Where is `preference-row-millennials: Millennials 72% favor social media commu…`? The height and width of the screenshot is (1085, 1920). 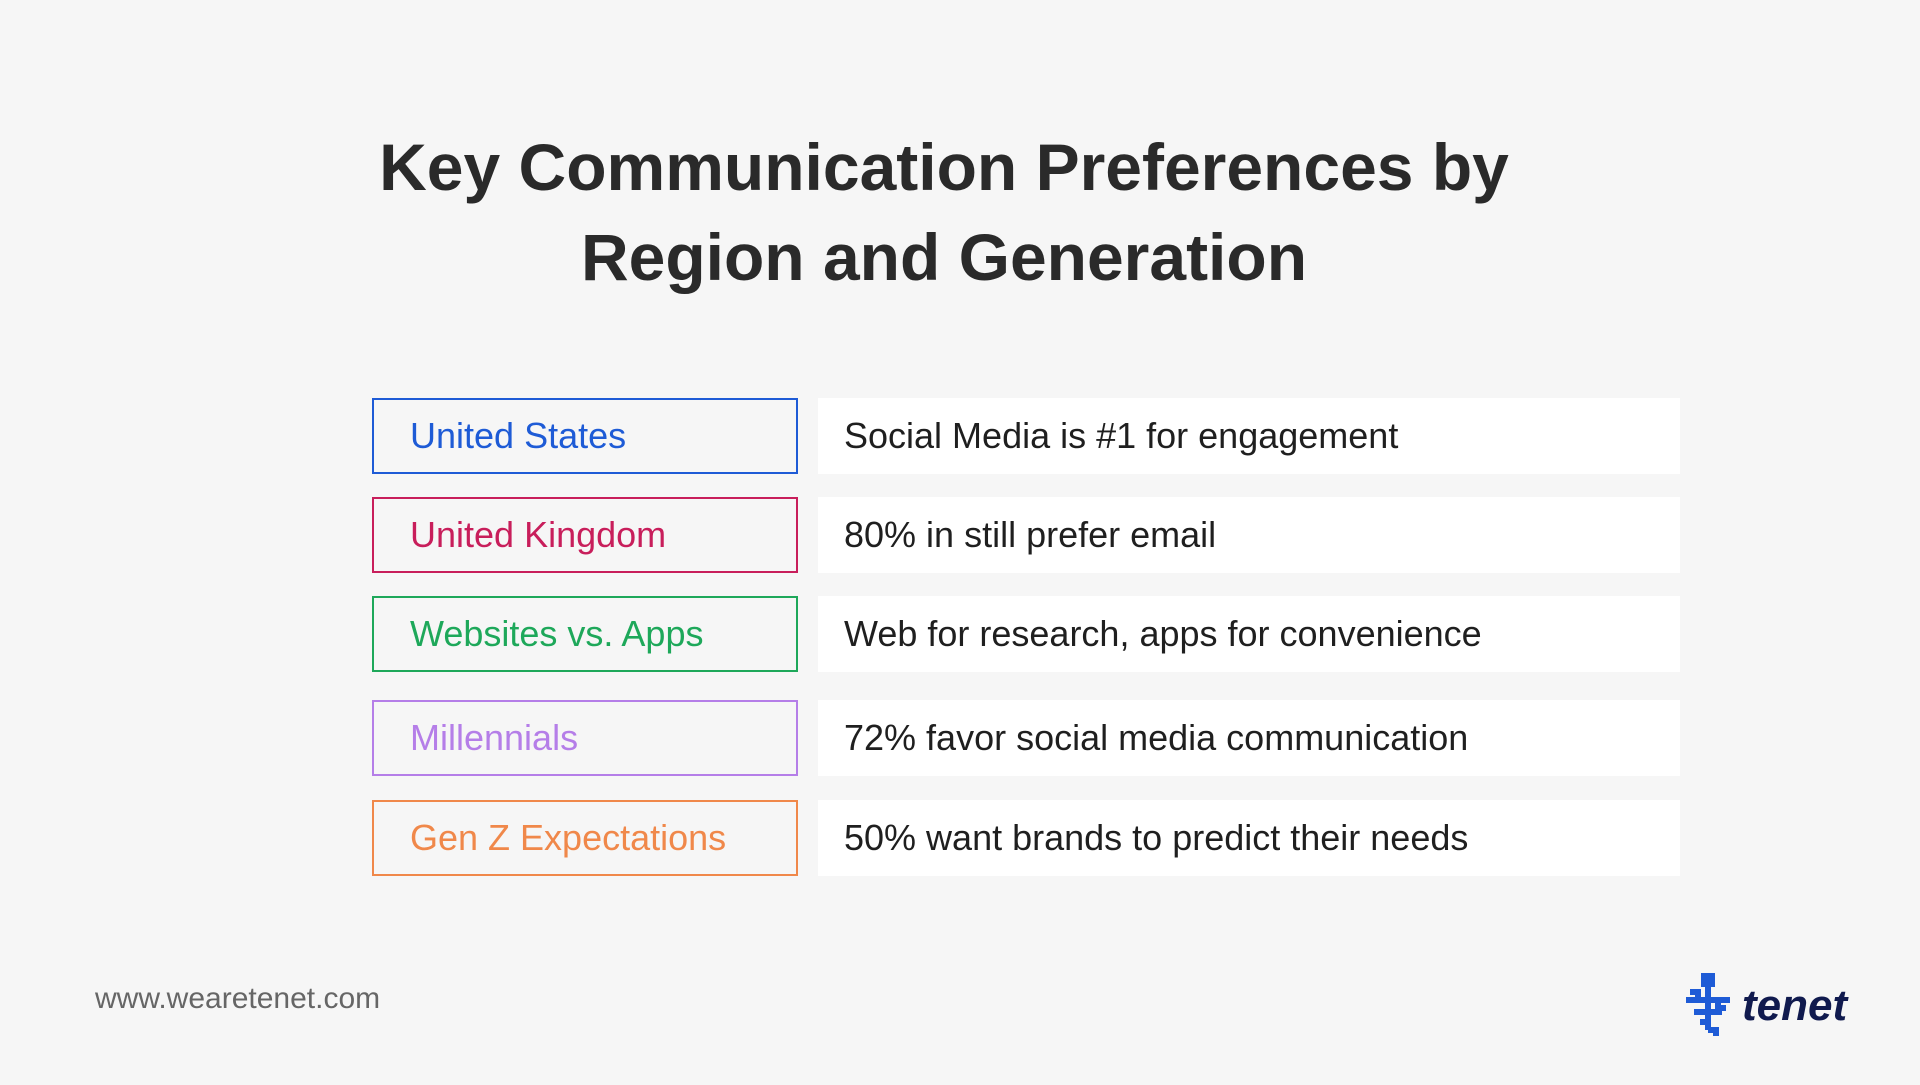 preference-row-millennials: Millennials 72% favor social media commu… is located at coordinates (1026, 738).